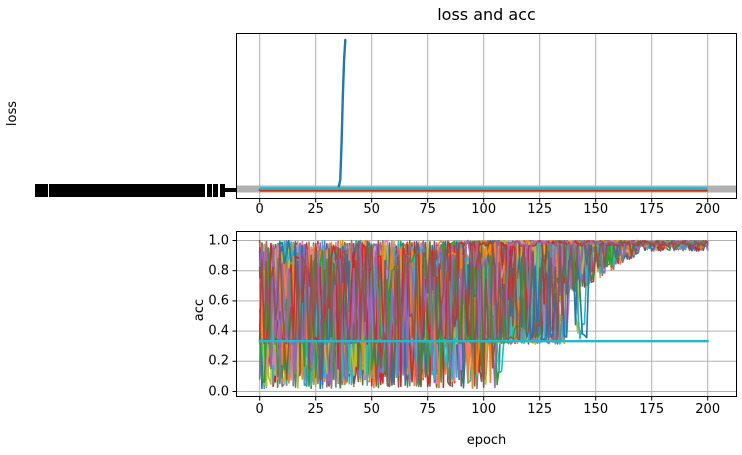 The image size is (742, 455). Describe the element at coordinates (218, 331) in the screenshot. I see `y-tick-label: 0.4` at that location.